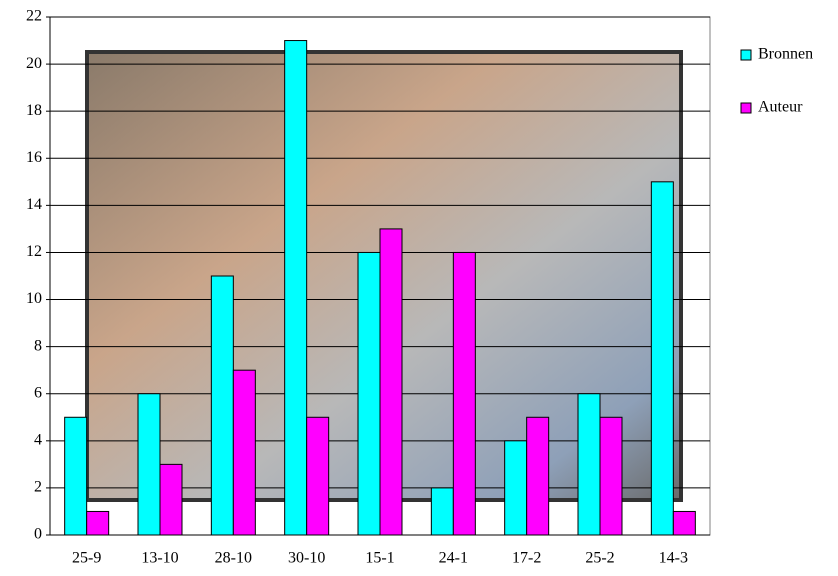  What do you see at coordinates (673, 558) in the screenshot?
I see `x-tick-label: 14-3` at bounding box center [673, 558].